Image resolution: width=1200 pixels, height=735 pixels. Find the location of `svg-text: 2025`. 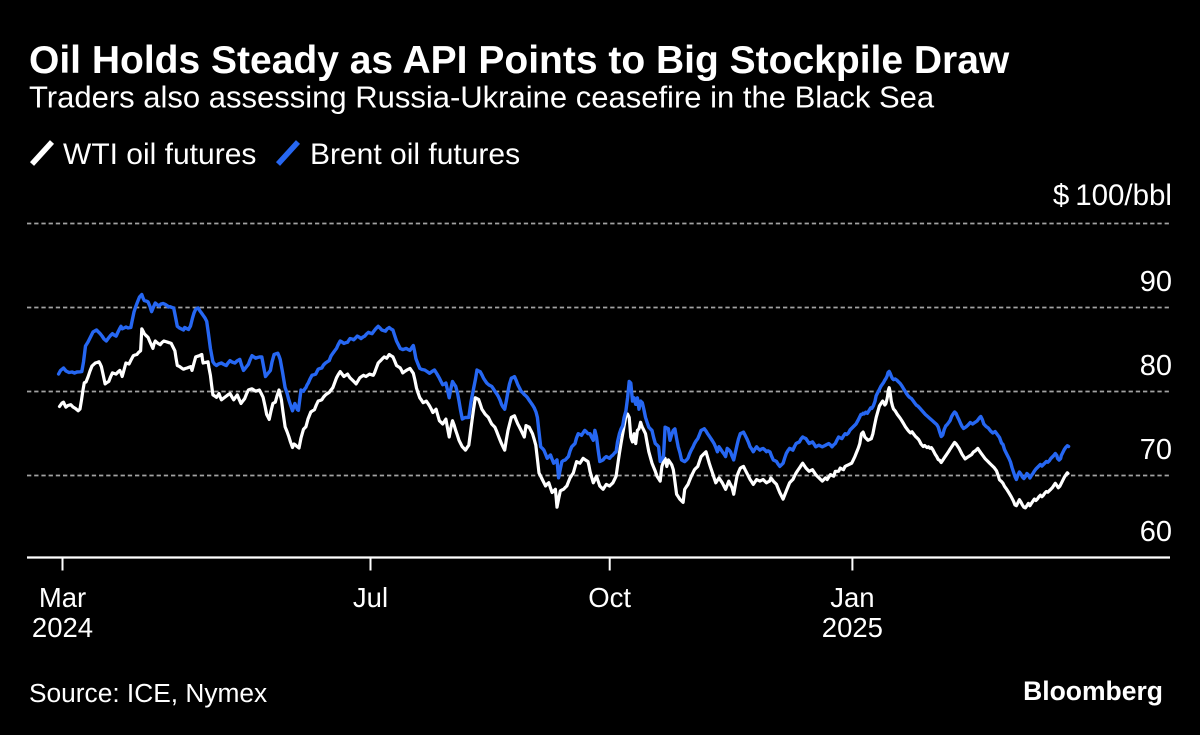

svg-text: 2025 is located at coordinates (852, 627).